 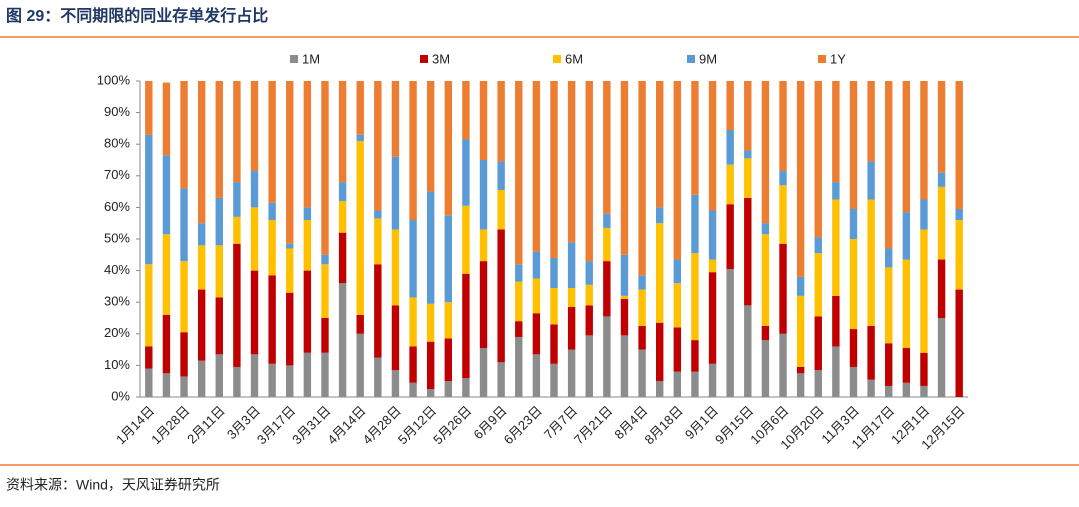 What do you see at coordinates (708, 58) in the screenshot?
I see `legend-label: 9M` at bounding box center [708, 58].